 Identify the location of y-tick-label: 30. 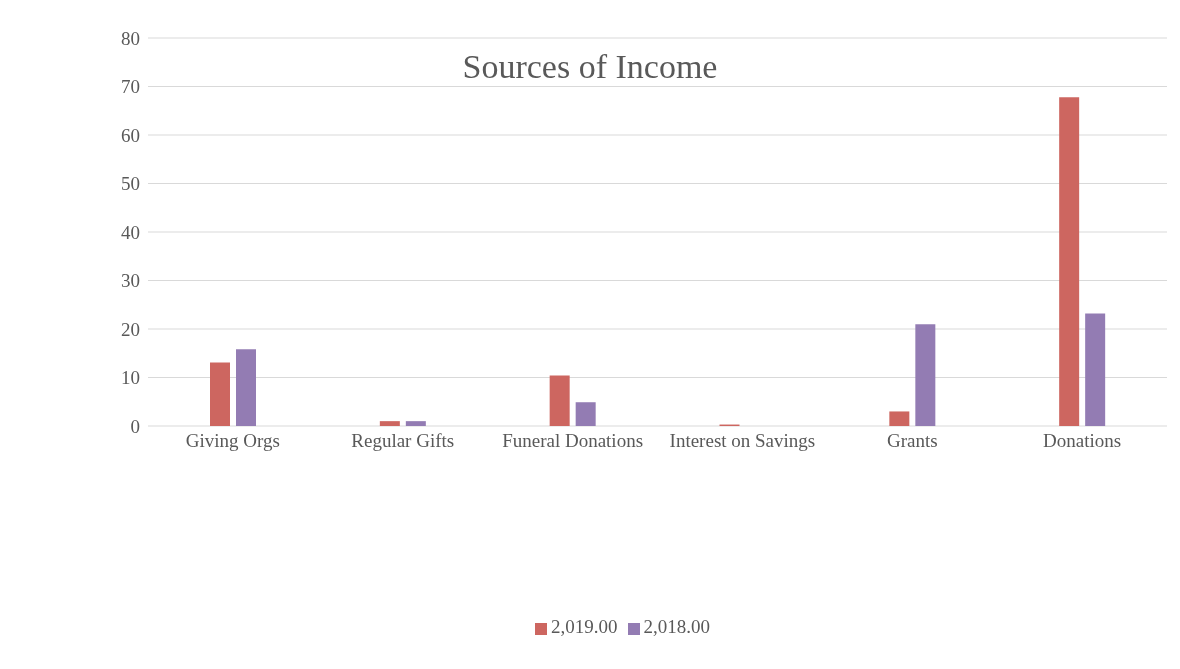
(130, 281).